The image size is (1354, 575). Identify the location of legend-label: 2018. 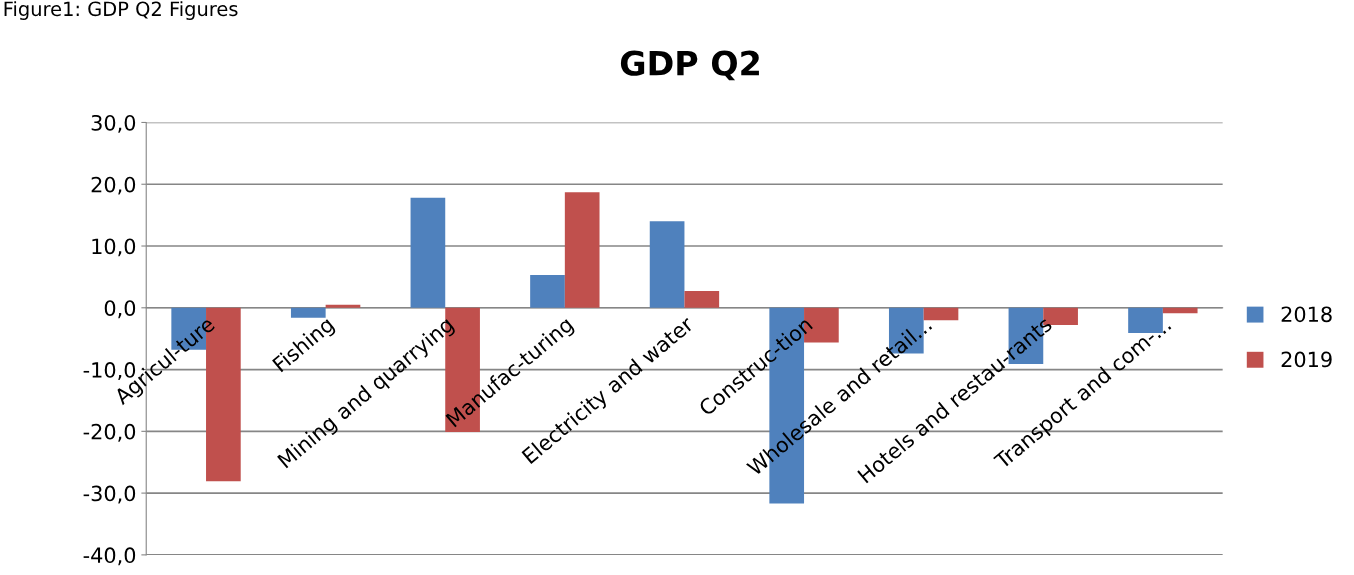
(1306, 314).